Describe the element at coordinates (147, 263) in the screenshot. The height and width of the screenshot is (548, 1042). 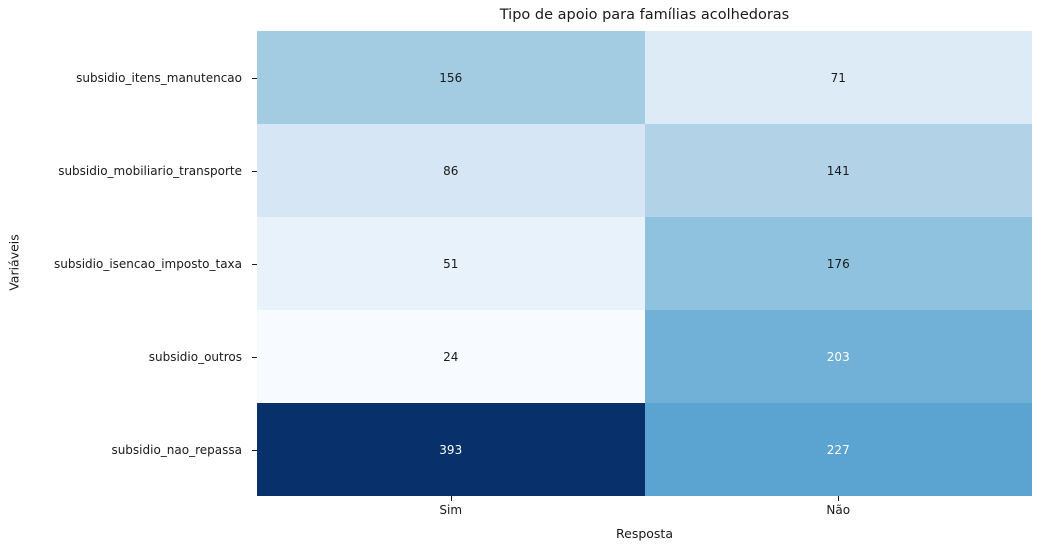
I see `y-tick-label: subsidio_isencao_imposto_taxa` at that location.